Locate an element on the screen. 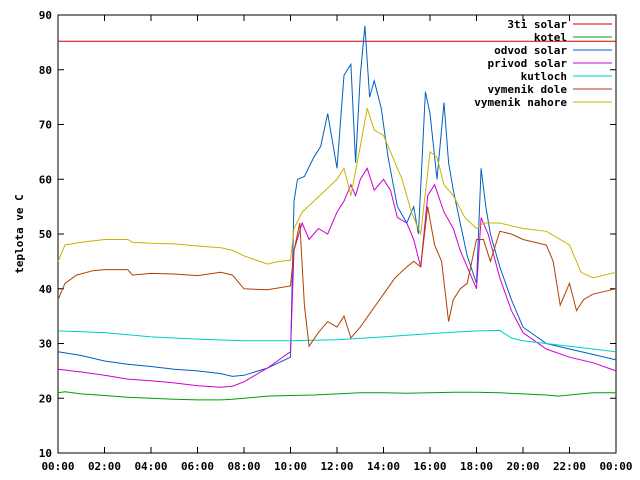  series-line-kotel is located at coordinates (336, 396).